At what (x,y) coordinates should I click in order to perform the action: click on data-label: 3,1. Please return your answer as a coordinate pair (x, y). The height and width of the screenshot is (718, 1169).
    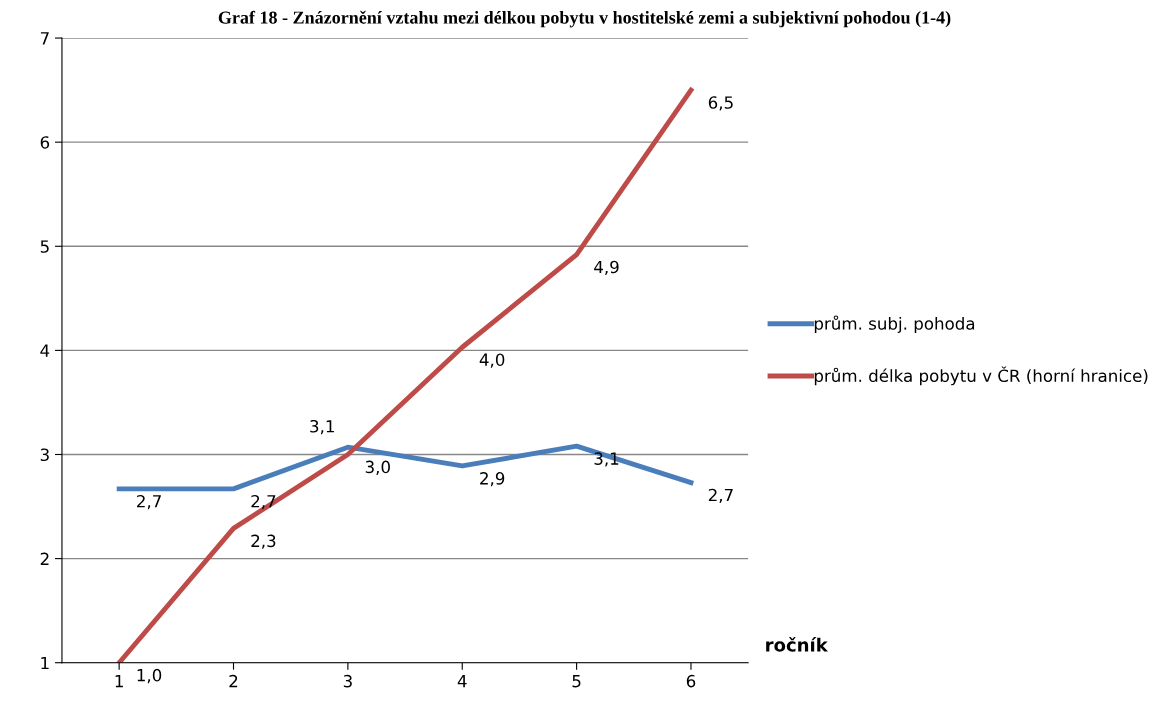
    Looking at the image, I should click on (322, 427).